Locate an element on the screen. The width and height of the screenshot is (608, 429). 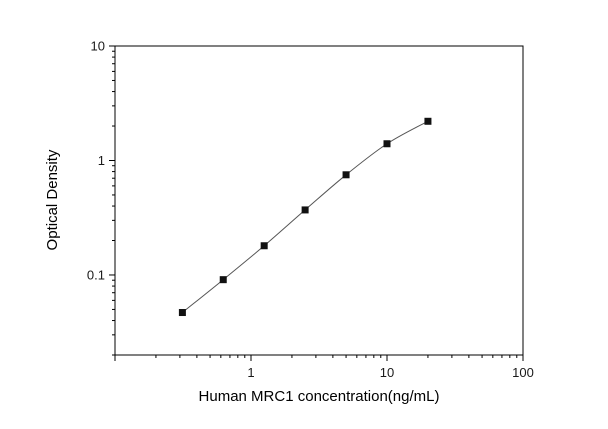
y-tick-label: 10 is located at coordinates (98, 46).